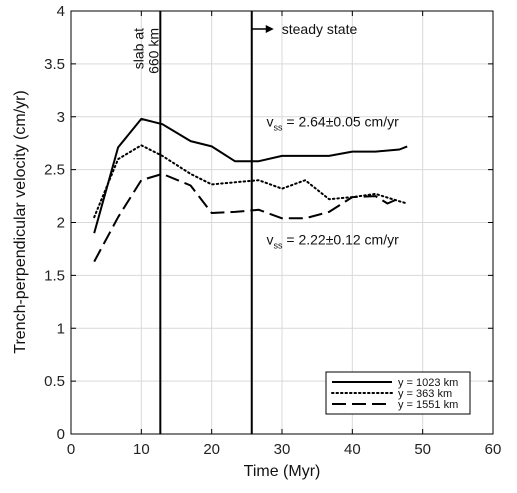  What do you see at coordinates (282, 449) in the screenshot?
I see `x-tick-label: 30` at bounding box center [282, 449].